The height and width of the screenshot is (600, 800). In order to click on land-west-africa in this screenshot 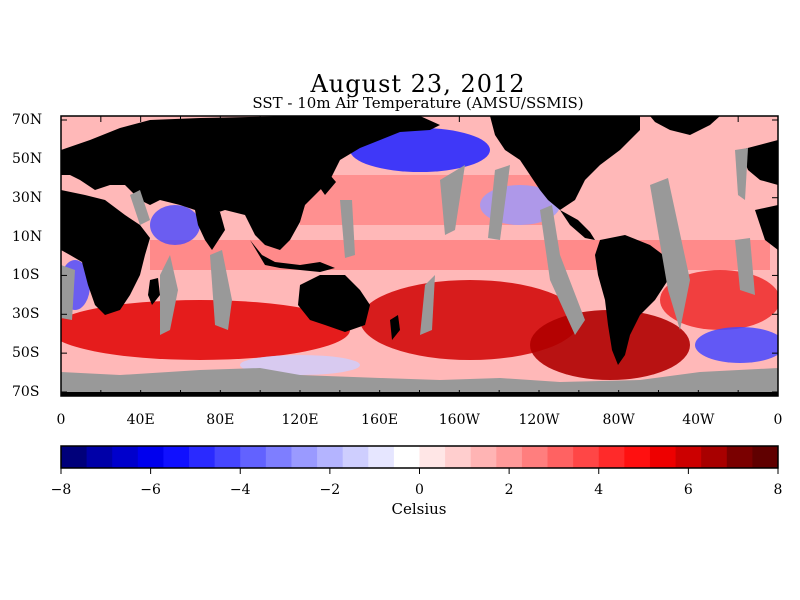, I will do `click(766, 227)`.